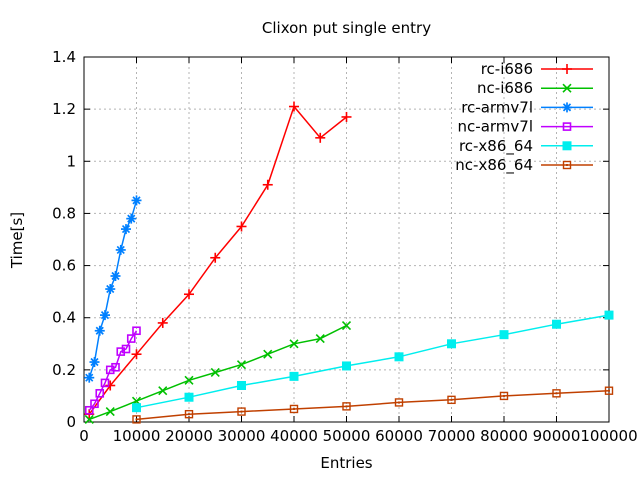 Image resolution: width=640 pixels, height=480 pixels. Describe the element at coordinates (507, 69) in the screenshot. I see `legend-label-rc-i686: rc-i686` at that location.